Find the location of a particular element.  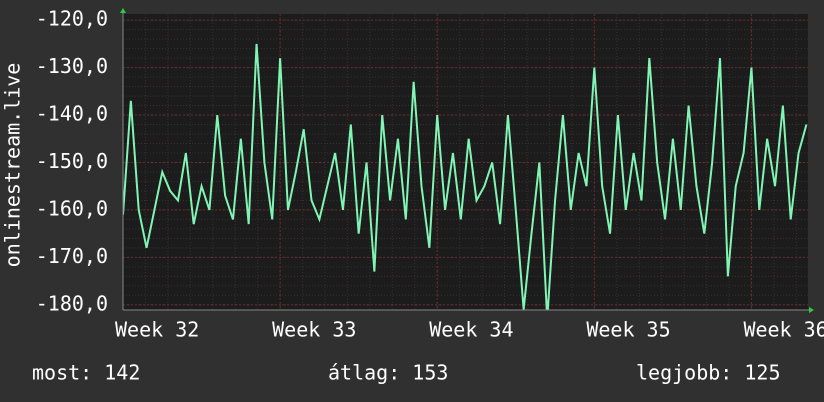

y-tick-label: -120,0 is located at coordinates (72, 19).